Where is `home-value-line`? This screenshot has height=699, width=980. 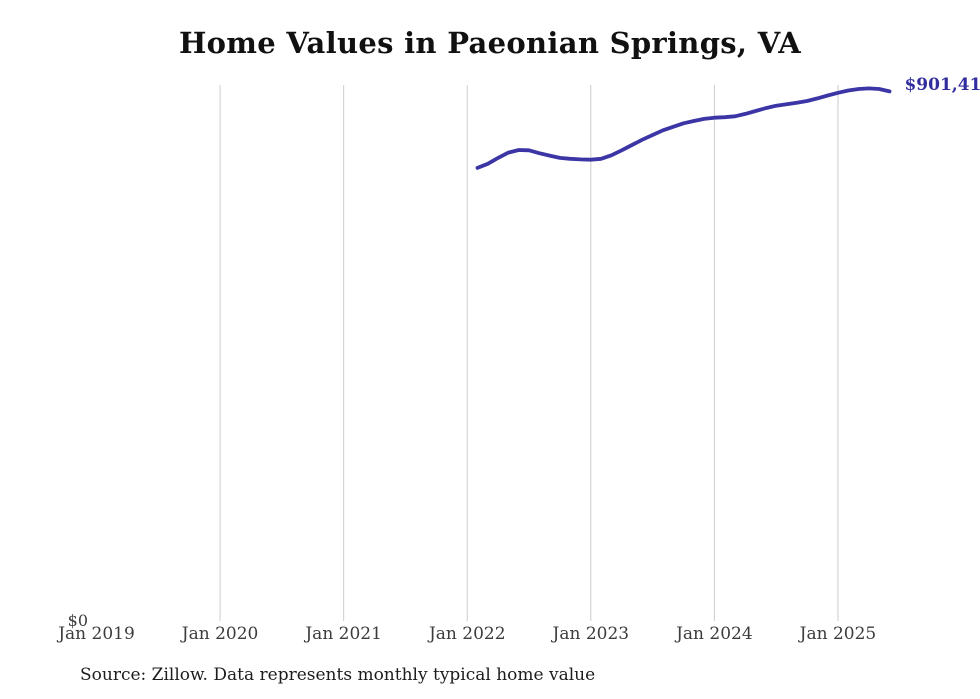
home-value-line is located at coordinates (683, 128).